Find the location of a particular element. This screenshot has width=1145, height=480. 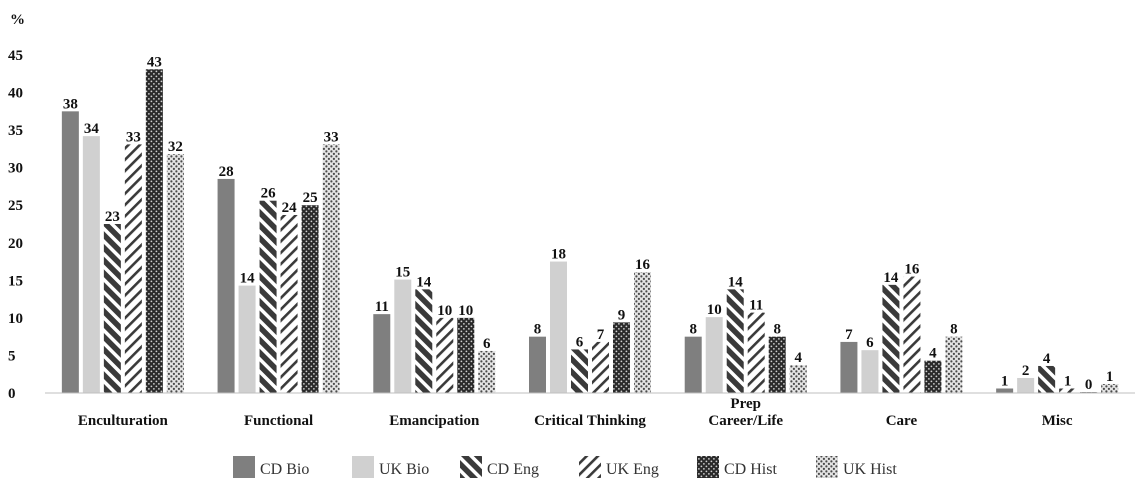

data-label: 43 is located at coordinates (154, 62).